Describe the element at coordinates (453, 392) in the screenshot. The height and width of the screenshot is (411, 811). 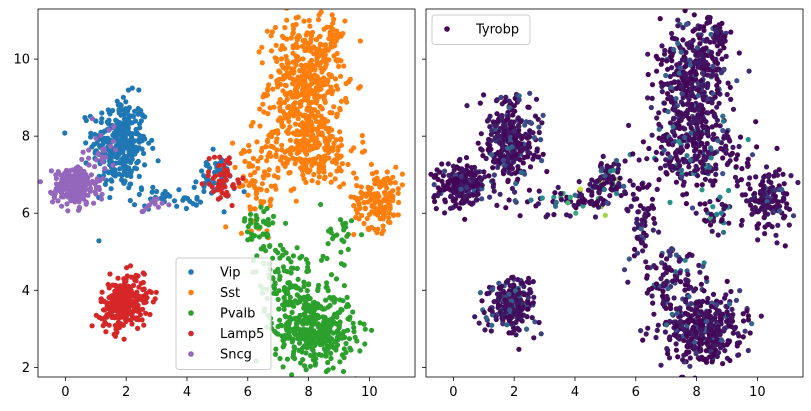
I see `x-tick-label: 0` at that location.